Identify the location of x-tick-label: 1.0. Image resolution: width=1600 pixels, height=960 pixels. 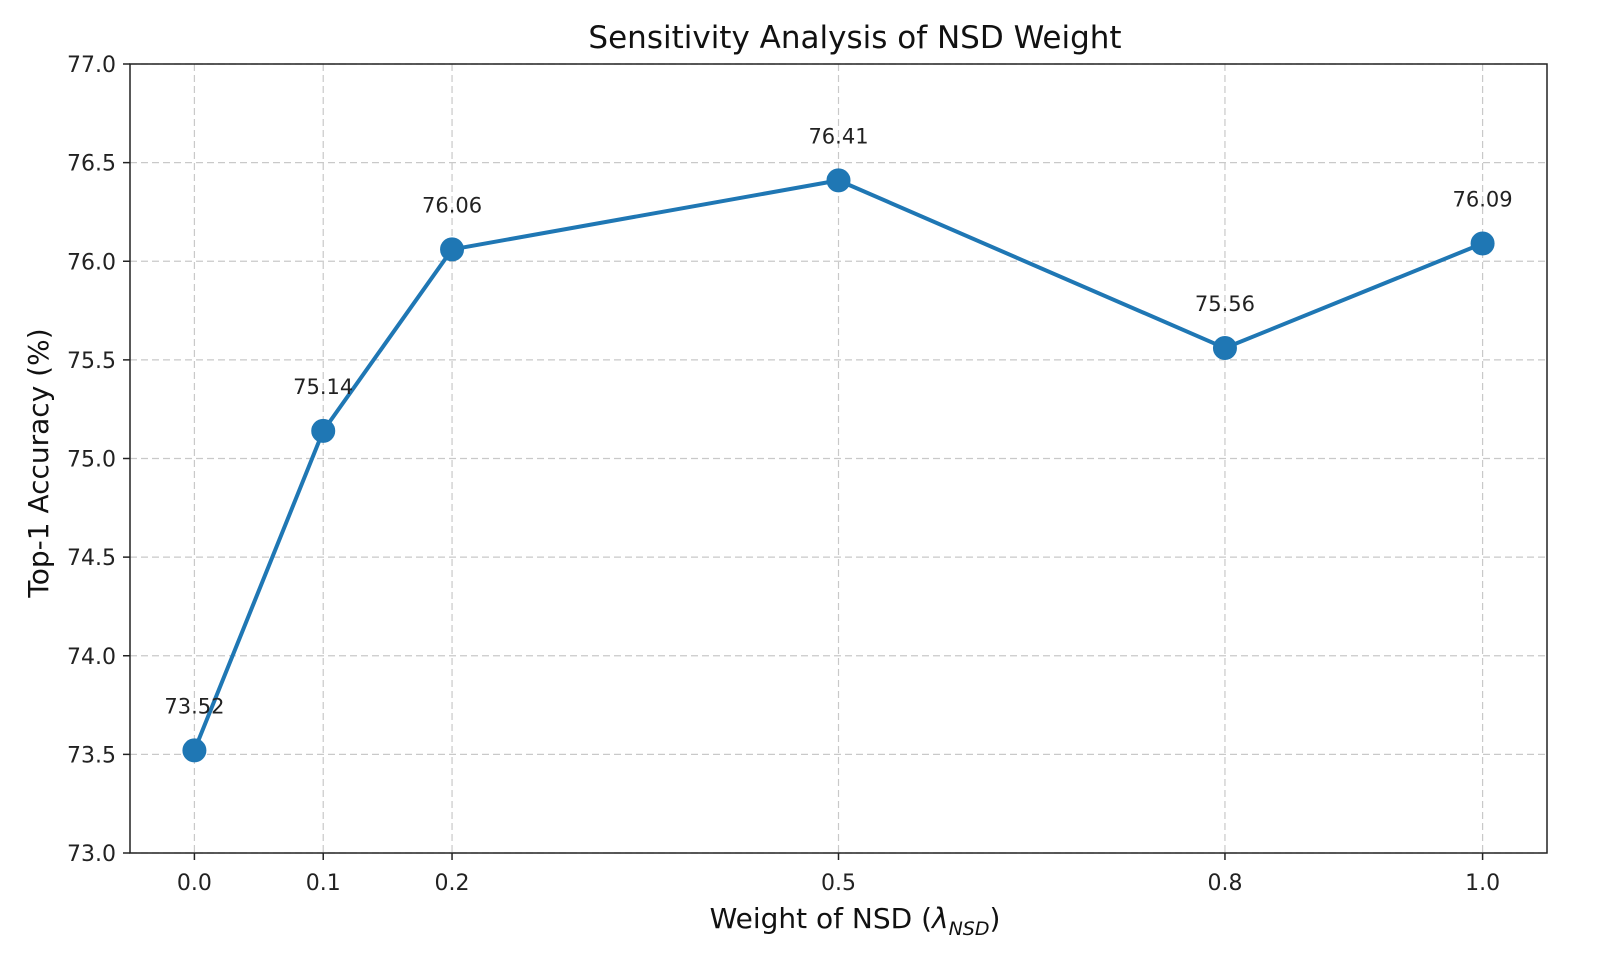
(1482, 883).